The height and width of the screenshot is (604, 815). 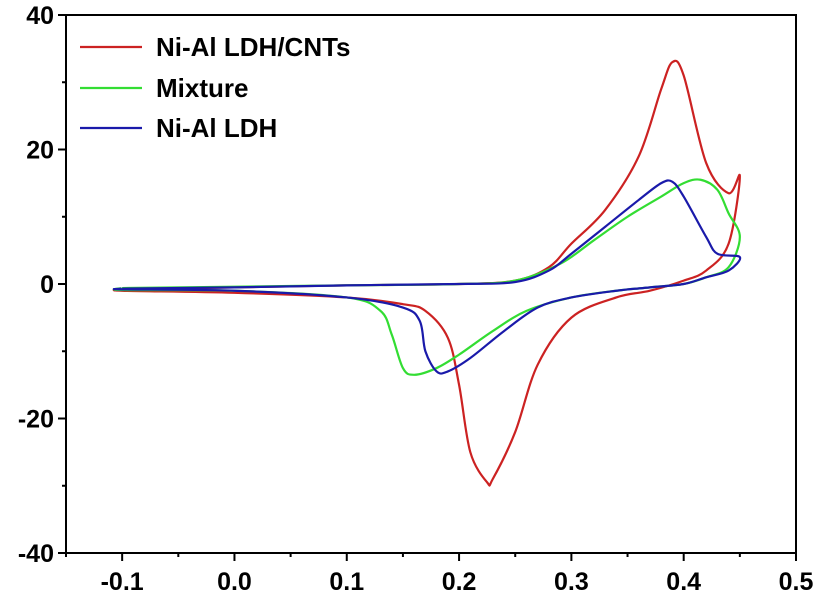 What do you see at coordinates (36, 554) in the screenshot?
I see `y-tick-label: -40` at bounding box center [36, 554].